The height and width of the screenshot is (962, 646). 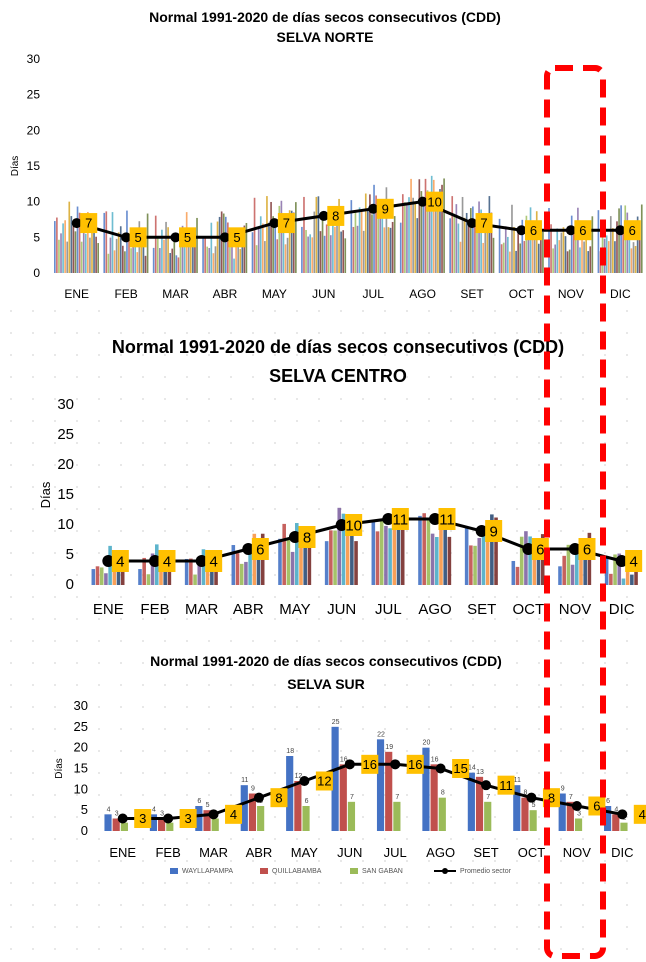 I want to click on y-tick-label: 25, so click(x=34, y=95).